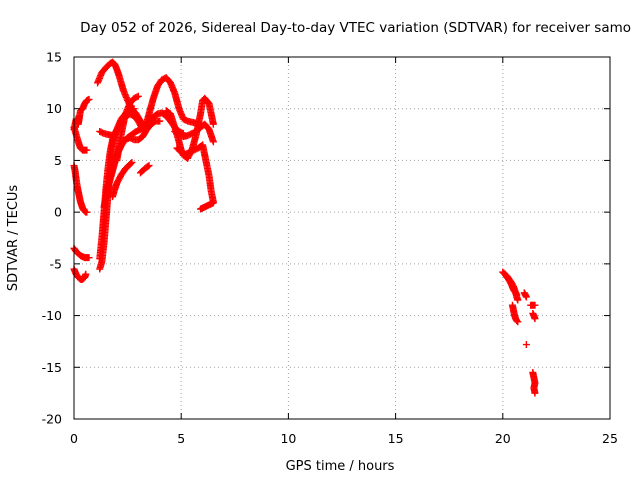 The height and width of the screenshot is (480, 640). Describe the element at coordinates (288, 438) in the screenshot. I see `x-tick-label: 10` at that location.